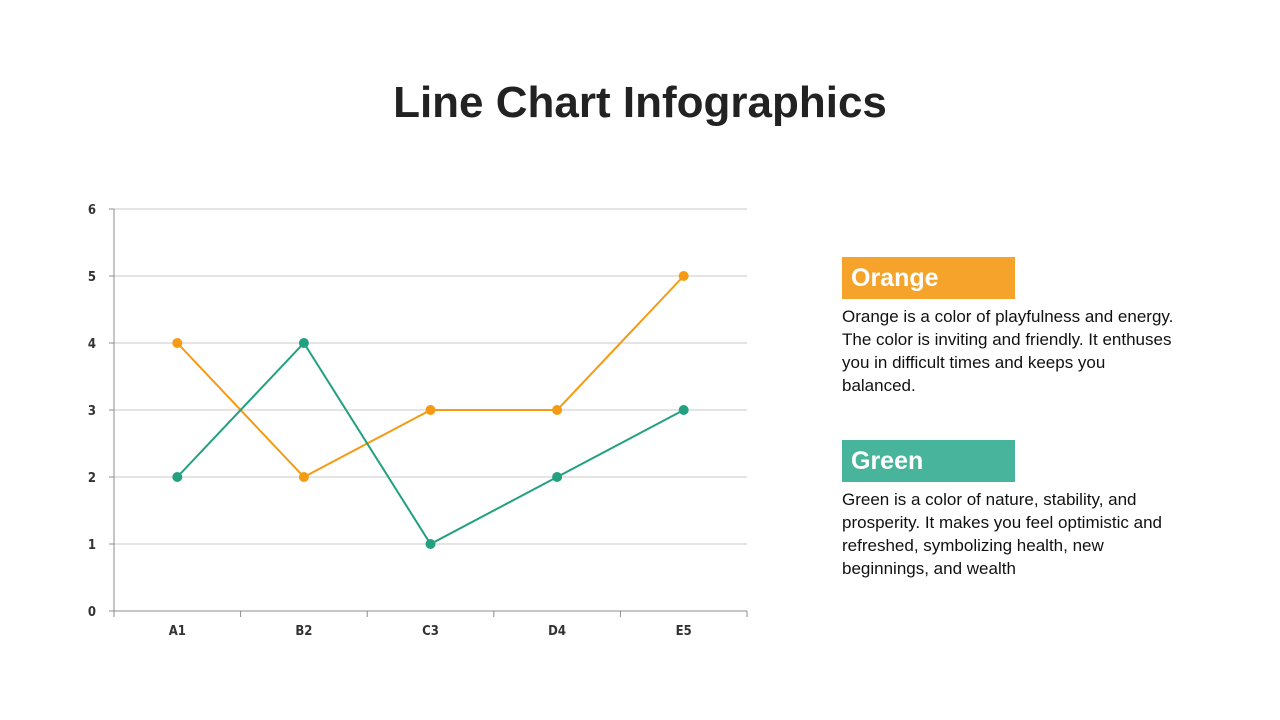 The image size is (1280, 720). What do you see at coordinates (928, 278) in the screenshot?
I see `legend-orange-badge: Orange` at bounding box center [928, 278].